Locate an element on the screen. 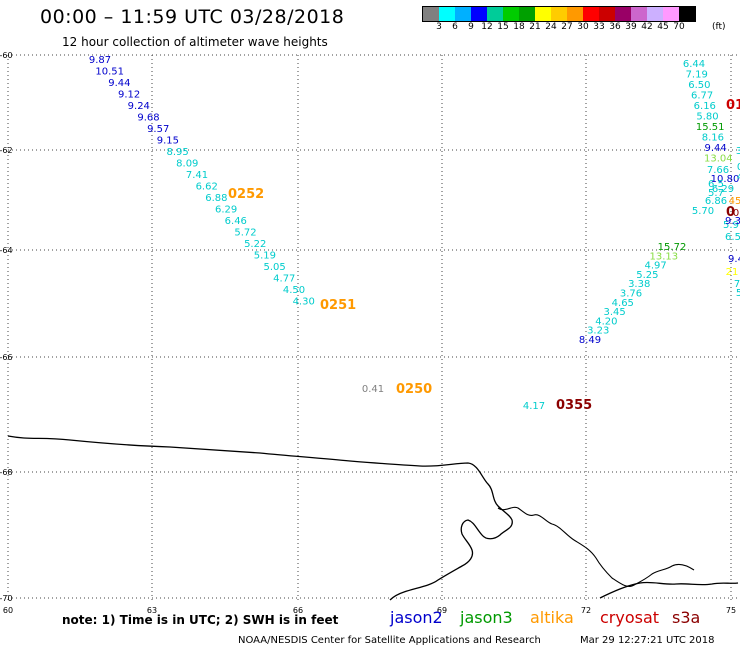 This screenshot has height=650, width=740. wave-height-value: 8.49 is located at coordinates (590, 340).